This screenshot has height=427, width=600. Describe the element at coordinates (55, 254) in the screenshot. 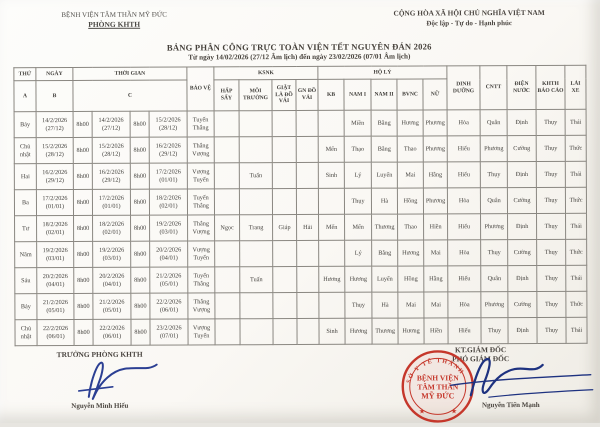

I see `duty-cell: 19/2/2026 (03/01)` at that location.